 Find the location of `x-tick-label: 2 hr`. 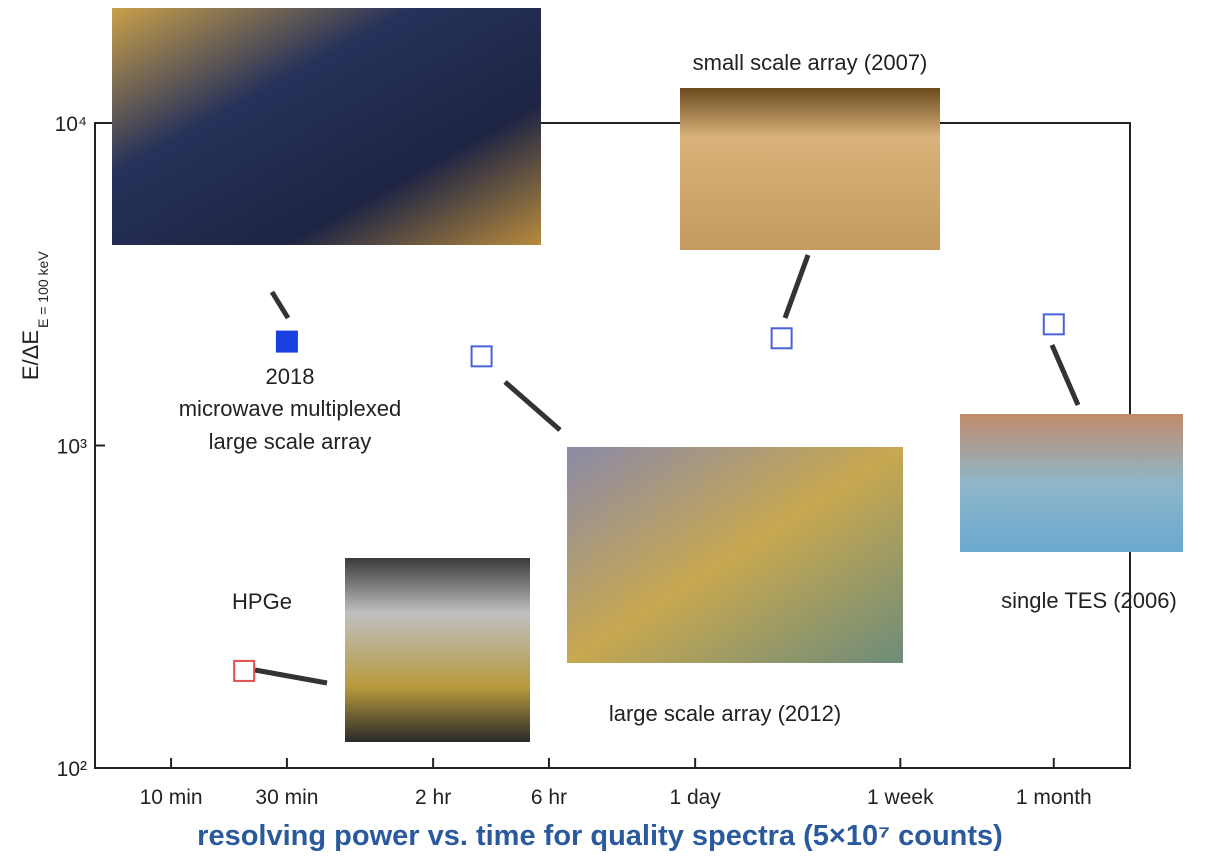

x-tick-label: 2 hr is located at coordinates (433, 797).